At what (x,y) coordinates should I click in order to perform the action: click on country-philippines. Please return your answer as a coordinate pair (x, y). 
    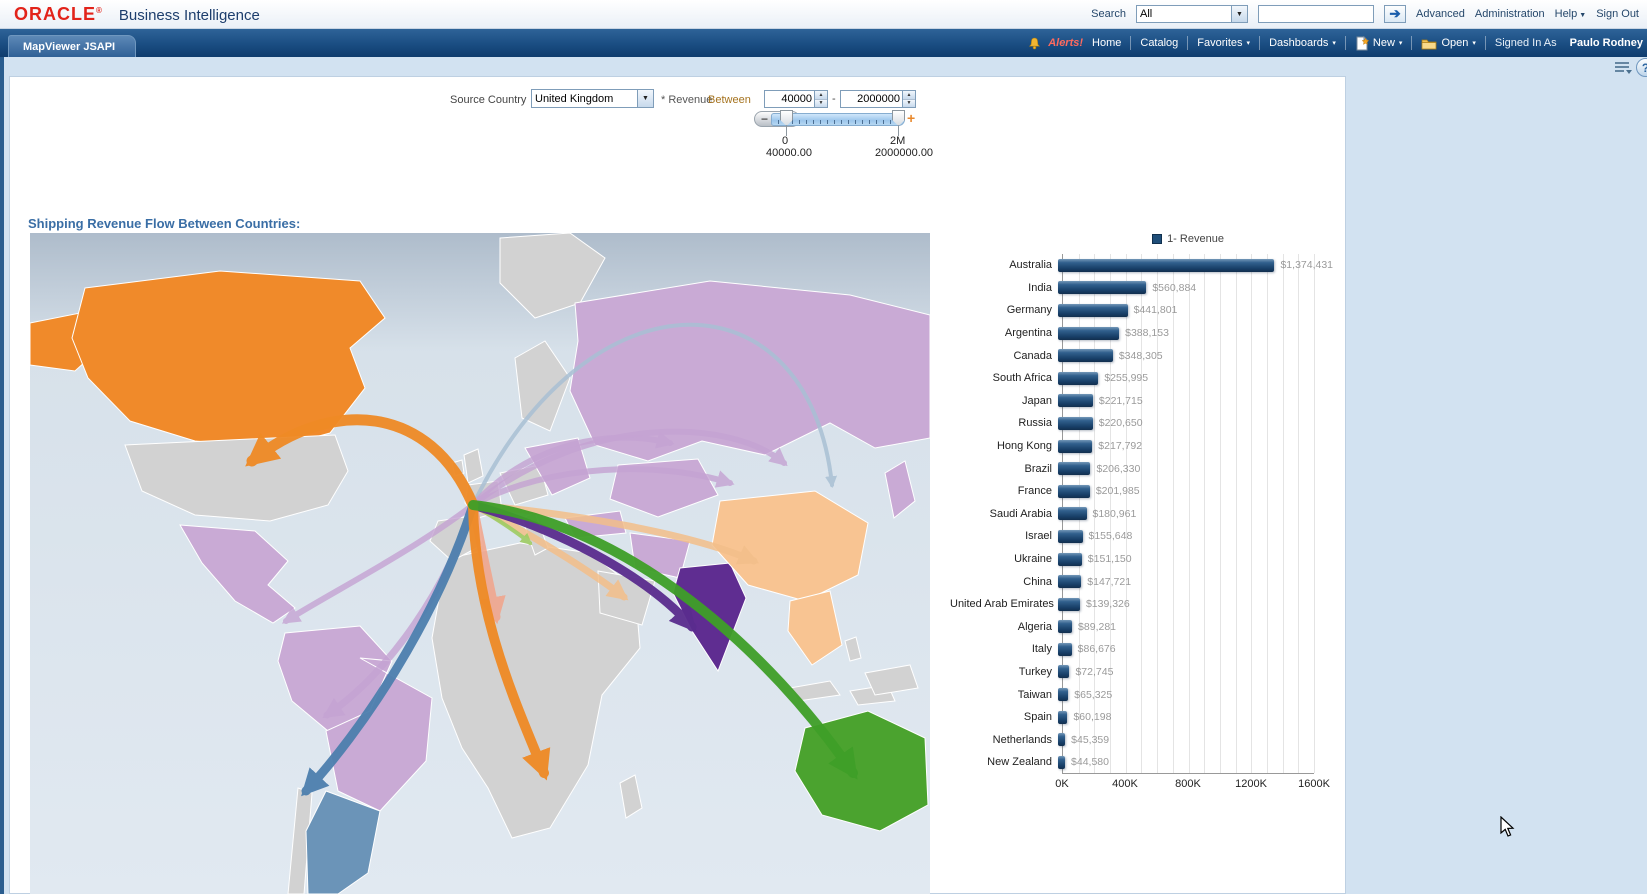
    Looking at the image, I should click on (853, 649).